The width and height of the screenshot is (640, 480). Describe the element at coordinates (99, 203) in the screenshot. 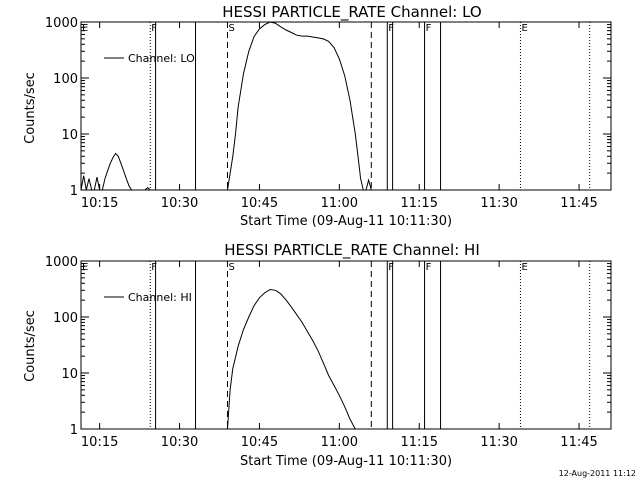

I see `x-tick-label-lo-0: 10:15` at that location.